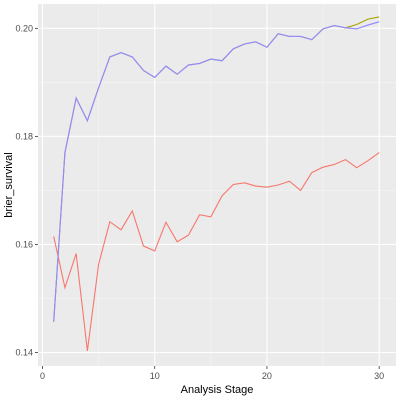 The image size is (400, 400). What do you see at coordinates (379, 376) in the screenshot?
I see `x-tick-label: 30` at bounding box center [379, 376].